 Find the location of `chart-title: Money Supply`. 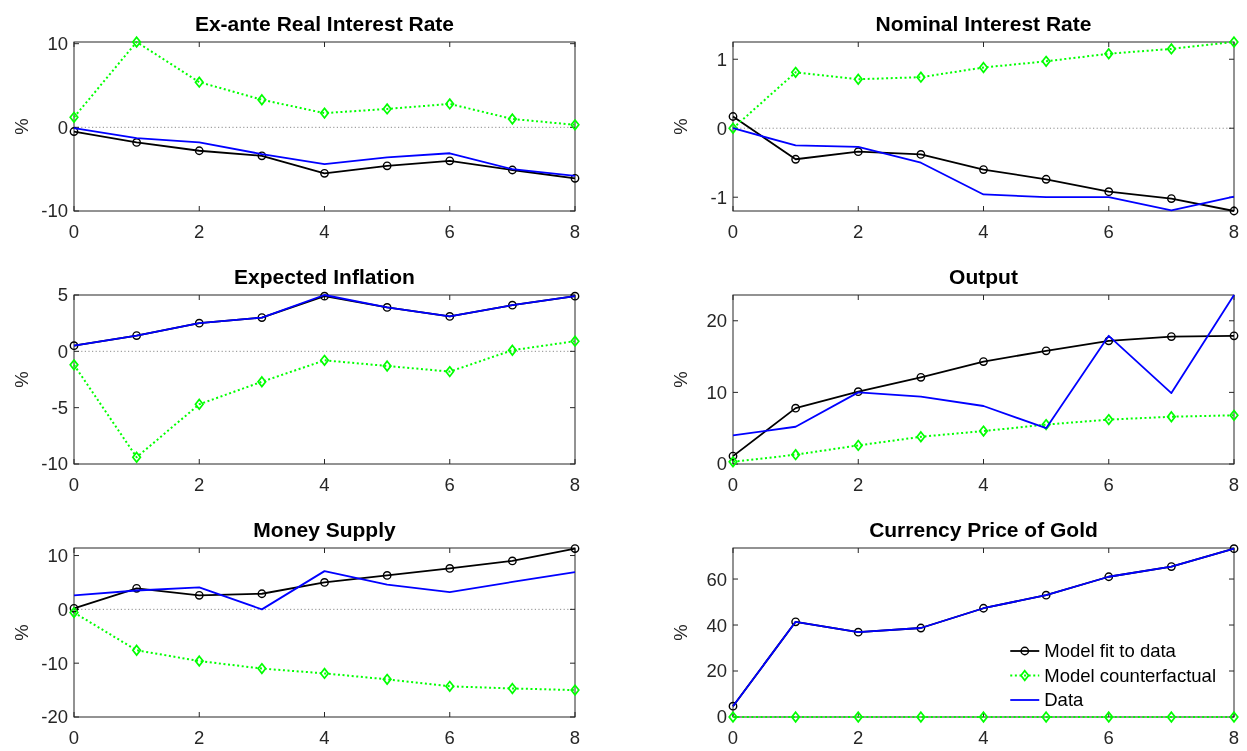

chart-title: Money Supply is located at coordinates (324, 529).